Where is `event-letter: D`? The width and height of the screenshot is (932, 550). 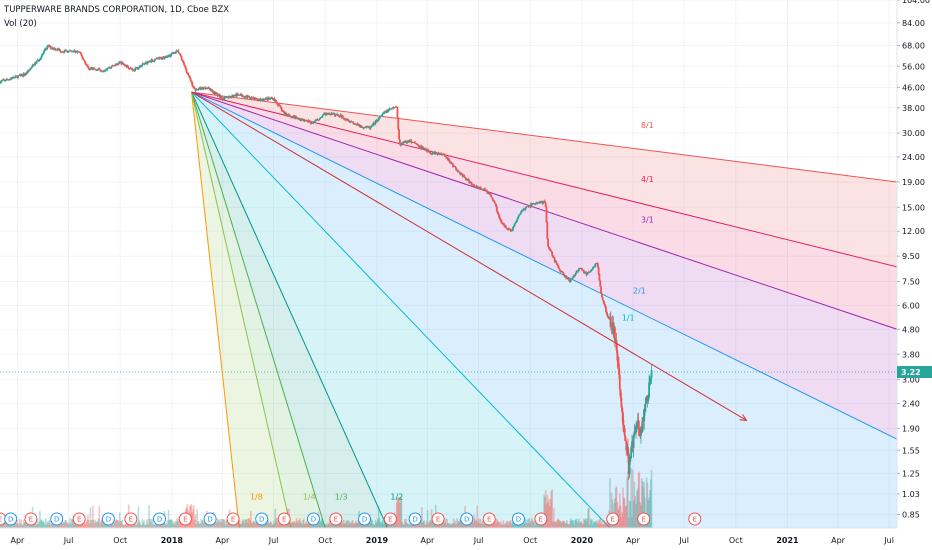 event-letter: D is located at coordinates (209, 520).